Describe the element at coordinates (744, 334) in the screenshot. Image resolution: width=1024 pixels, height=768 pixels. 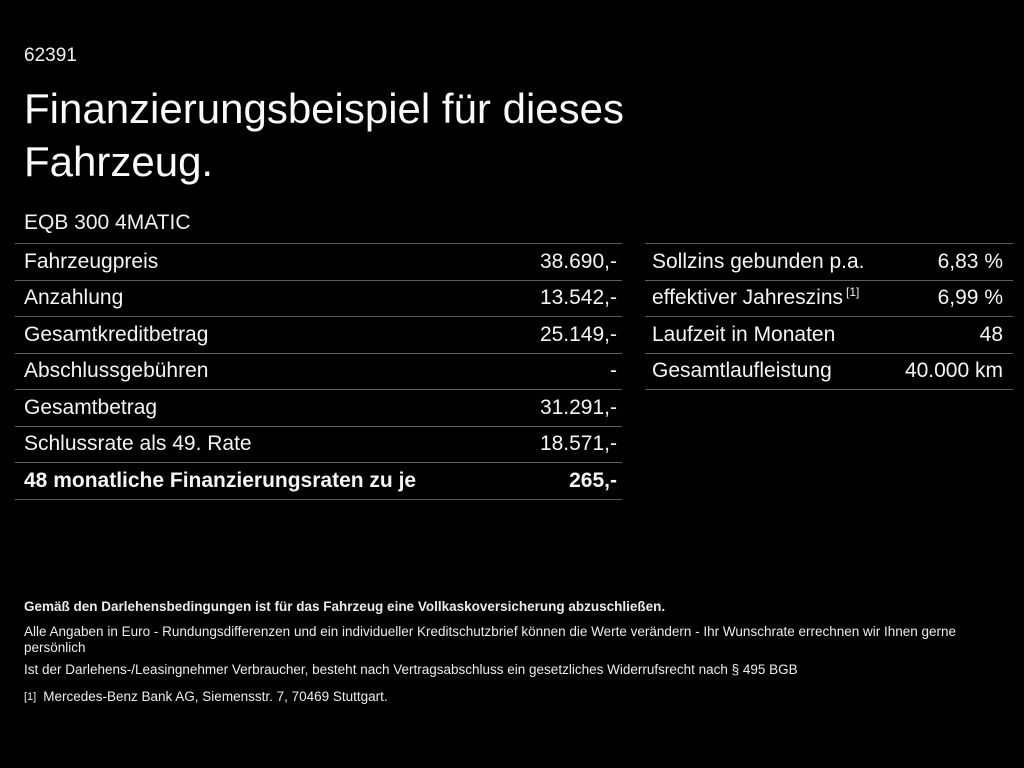
I see `row-label: Laufzeit in Monaten` at that location.